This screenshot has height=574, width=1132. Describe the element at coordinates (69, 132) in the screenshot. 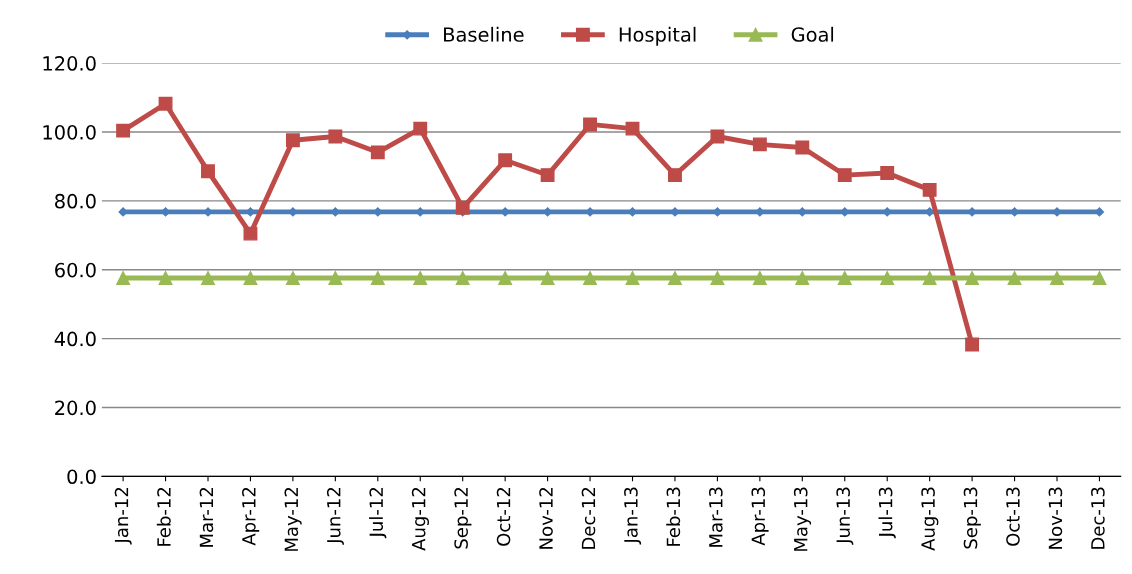

I see `y-tick-label: 100.0` at that location.